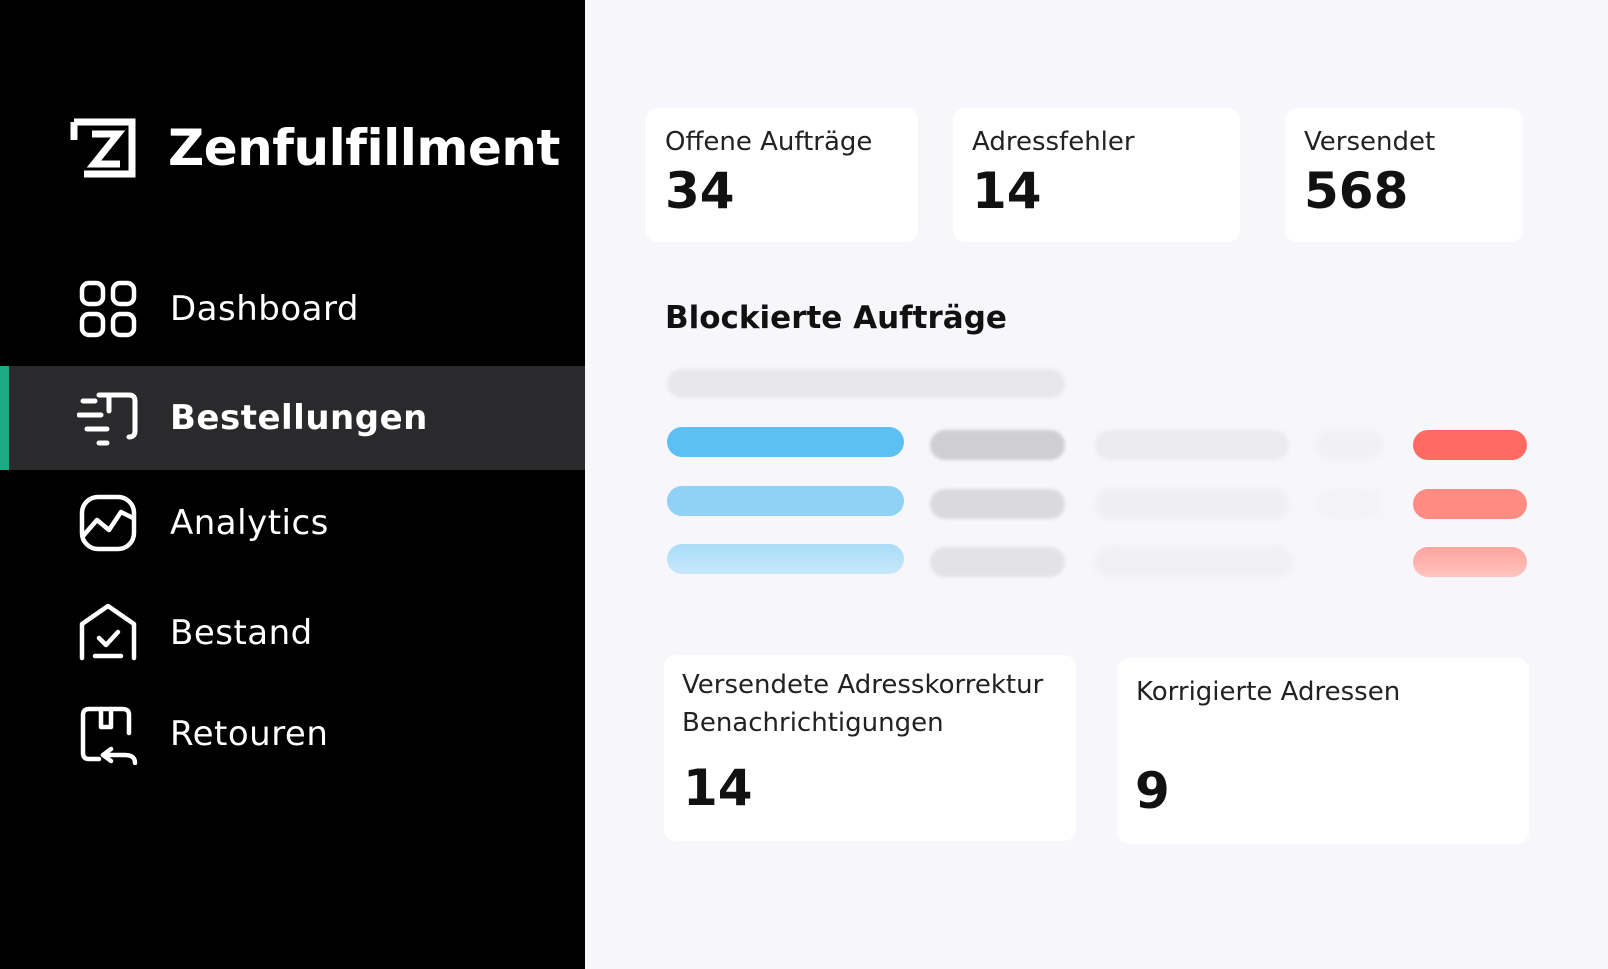 Image resolution: width=1608 pixels, height=969 pixels. Describe the element at coordinates (108, 309) in the screenshot. I see `dashboard-grid-icon` at that location.